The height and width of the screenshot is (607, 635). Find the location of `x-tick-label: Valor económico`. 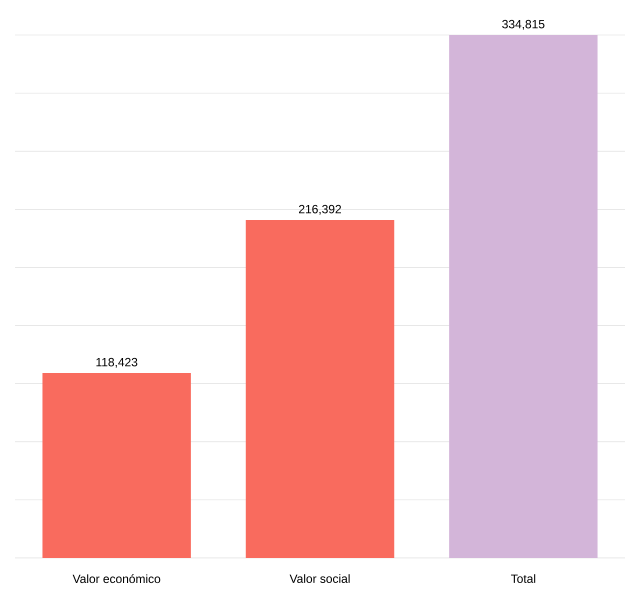

x-tick-label: Valor económico is located at coordinates (116, 579).